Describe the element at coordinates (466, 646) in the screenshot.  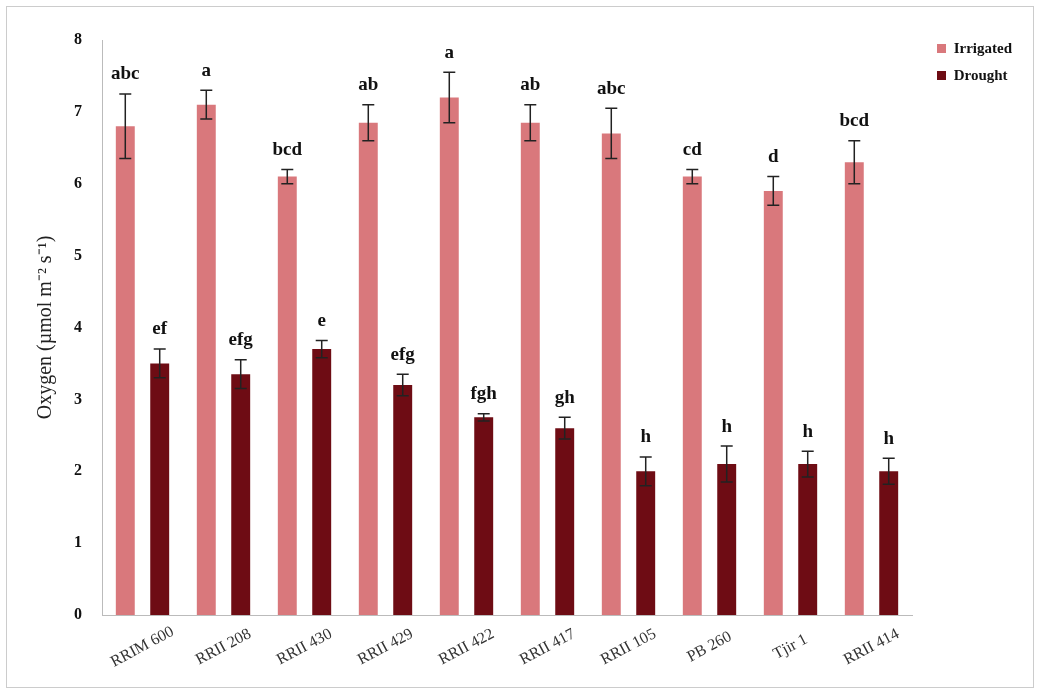
I see `x-tick-label: RRII 422` at that location.